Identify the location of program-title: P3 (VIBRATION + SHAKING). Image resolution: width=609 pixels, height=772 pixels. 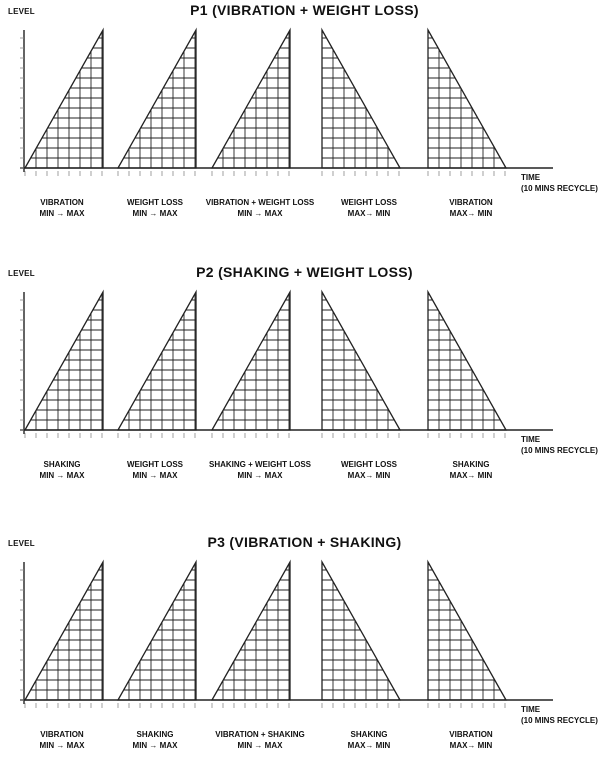
(304, 542).